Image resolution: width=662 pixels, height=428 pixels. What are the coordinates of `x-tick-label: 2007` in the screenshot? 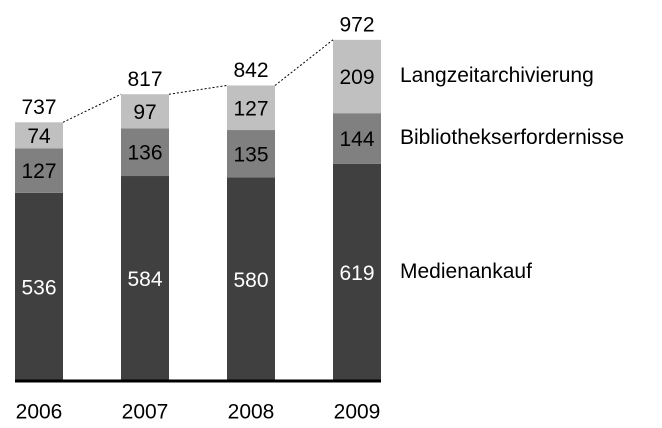 It's located at (145, 412).